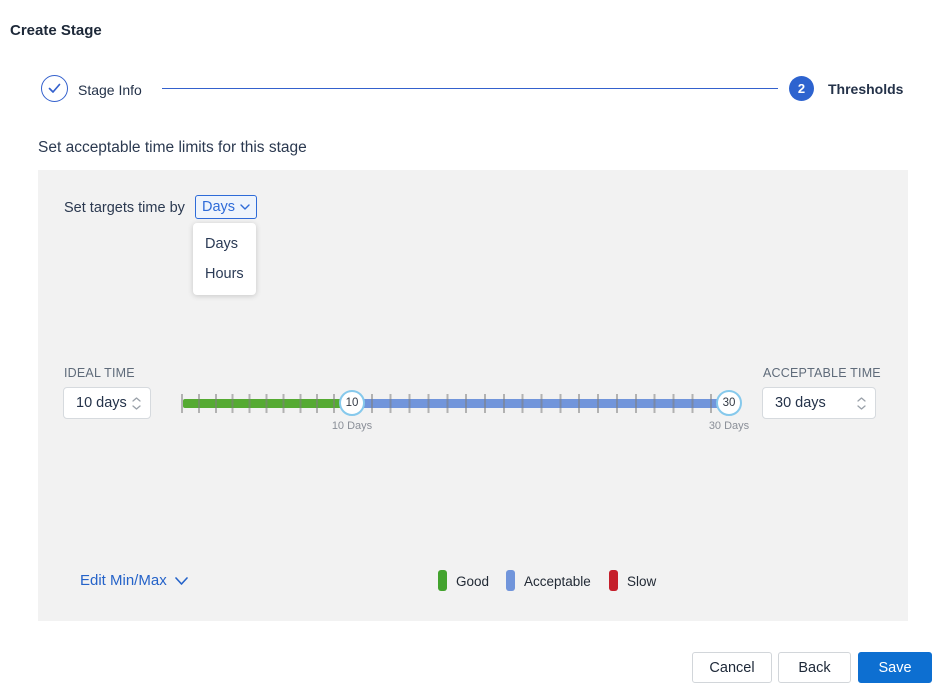 This screenshot has height=699, width=946. I want to click on stepper-connector, so click(470, 88).